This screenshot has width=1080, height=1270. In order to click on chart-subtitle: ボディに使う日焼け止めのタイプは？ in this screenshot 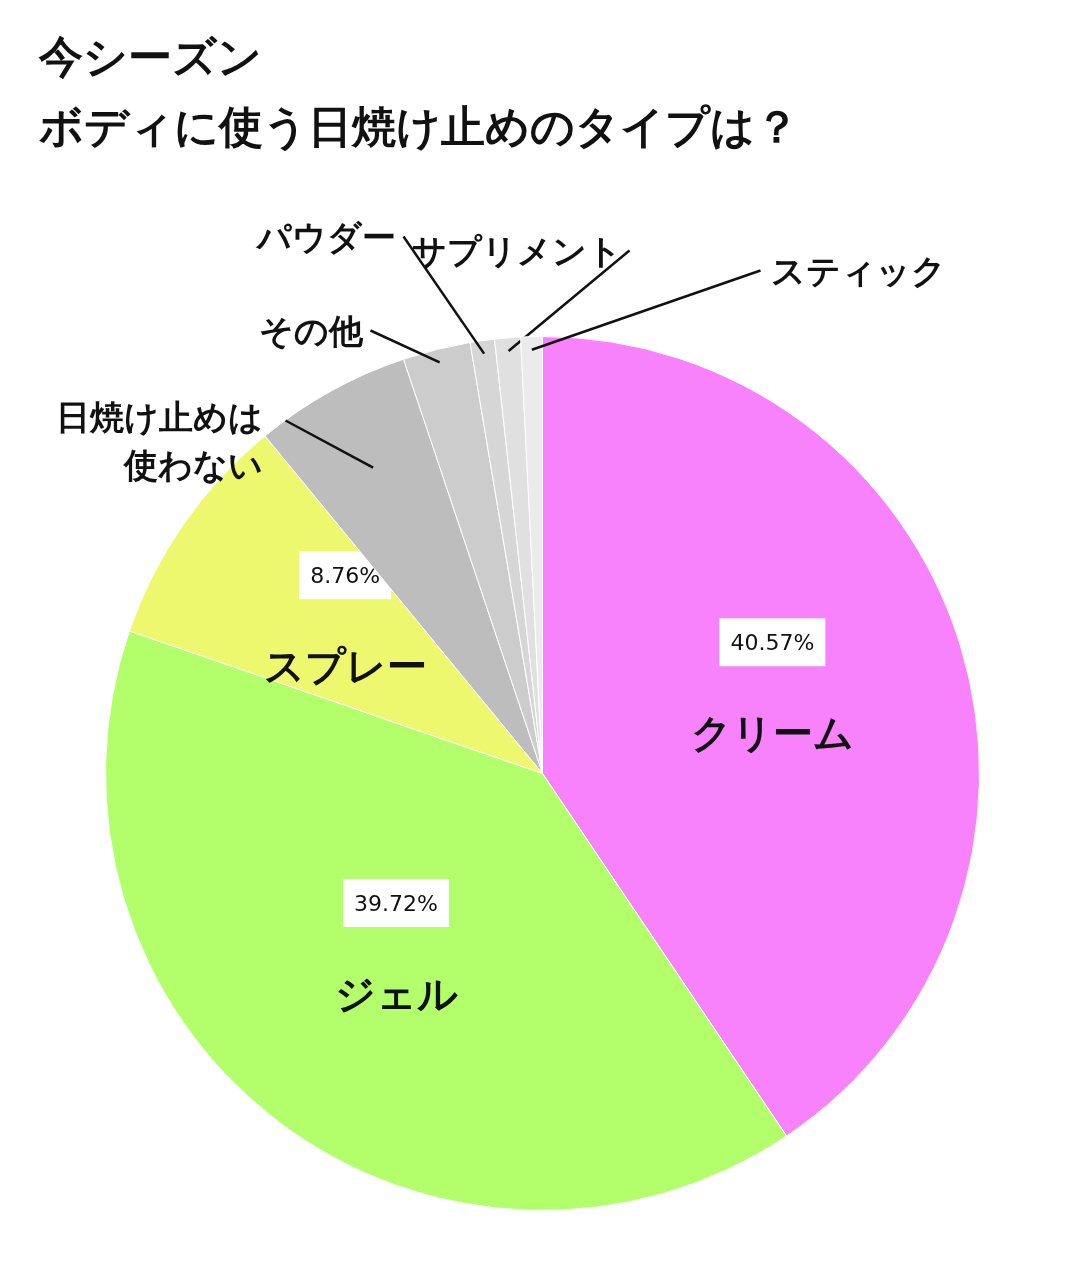, I will do `click(418, 126)`.